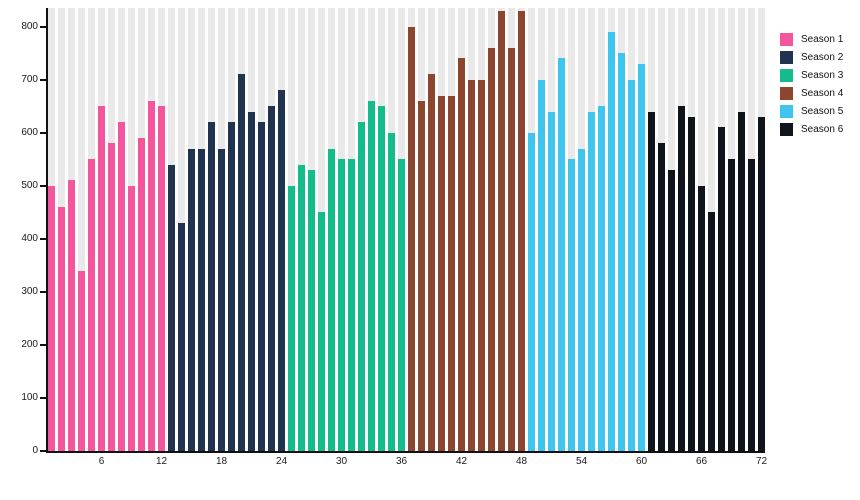 The height and width of the screenshot is (500, 860). I want to click on y-tick-label: 0, so click(35, 450).